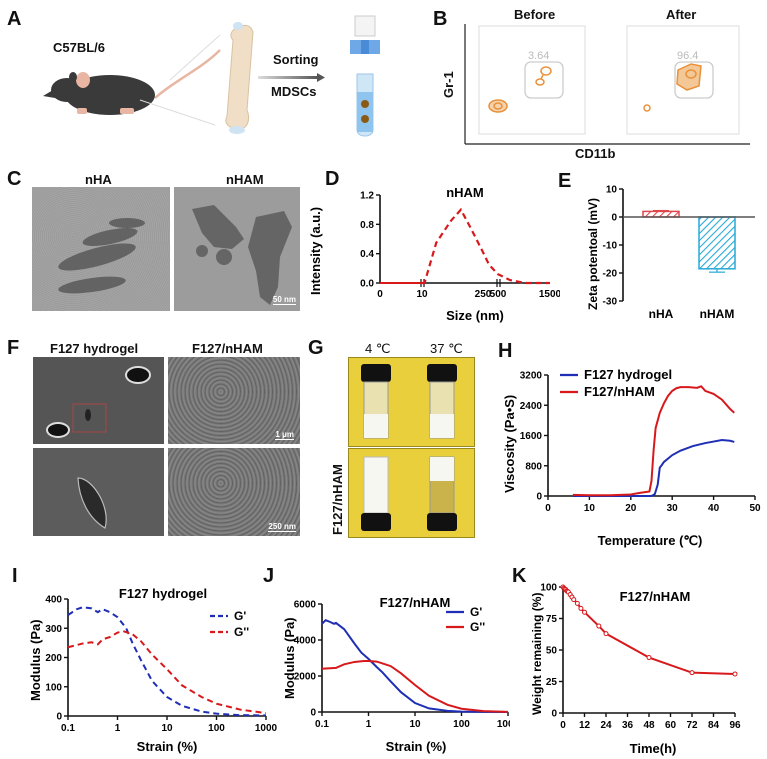 The image size is (767, 759). What do you see at coordinates (239, 78) in the screenshot?
I see `femur-bone-illustration` at bounding box center [239, 78].